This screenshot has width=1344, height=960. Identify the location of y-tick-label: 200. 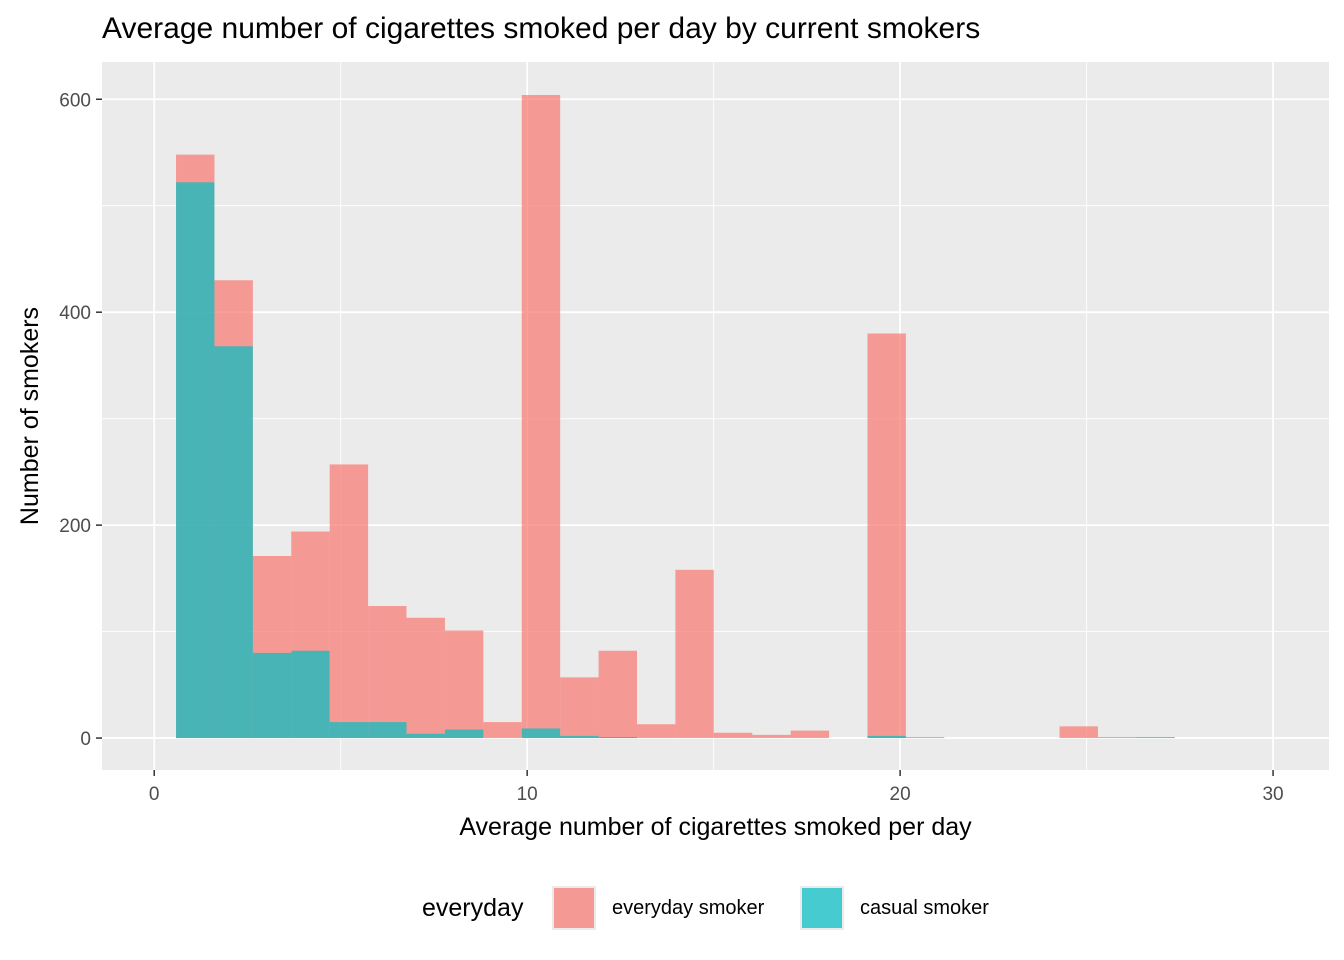
(75, 526).